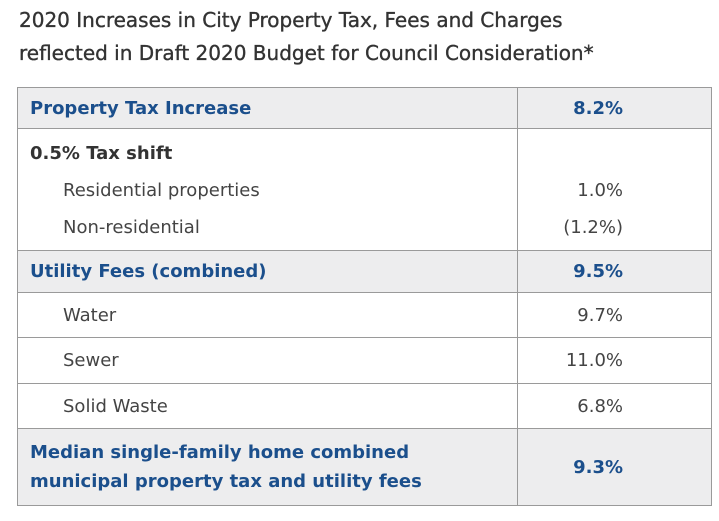 This screenshot has height=521, width=719. I want to click on row-value: 9.7%, so click(614, 315).